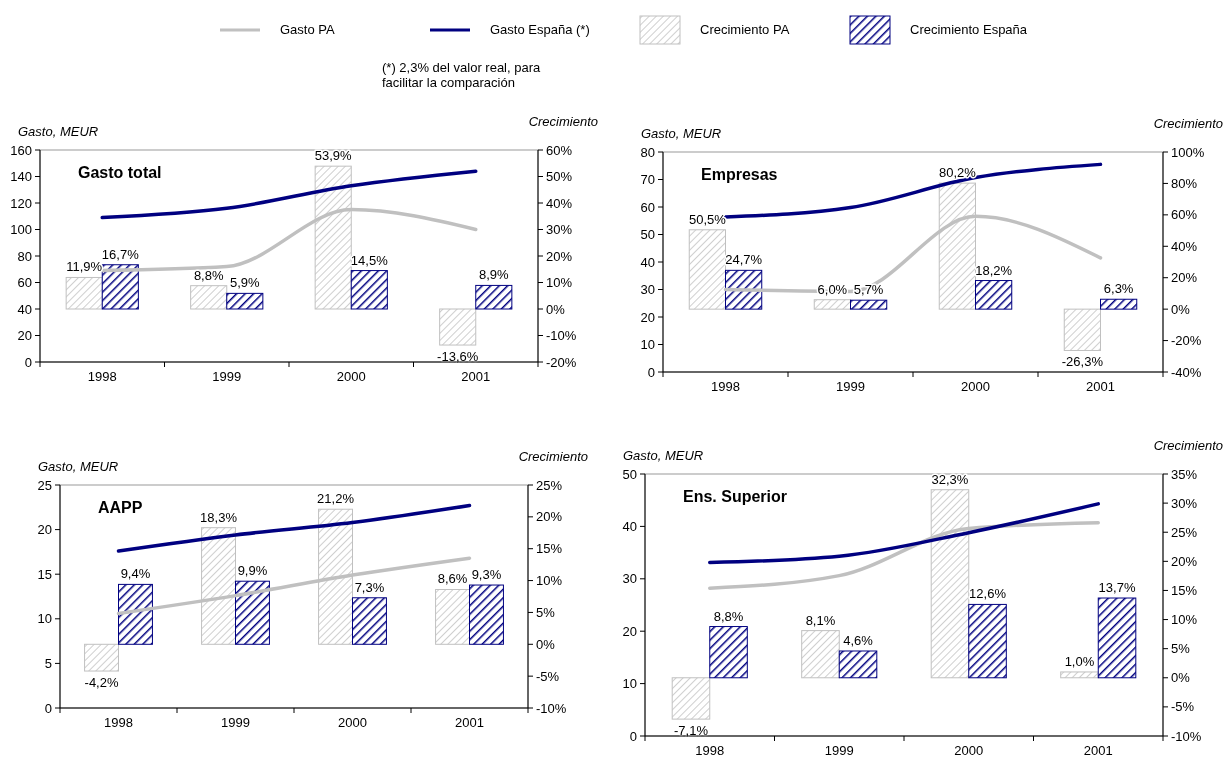 The image size is (1228, 758). What do you see at coordinates (120, 172) in the screenshot?
I see `text: Gasto total` at bounding box center [120, 172].